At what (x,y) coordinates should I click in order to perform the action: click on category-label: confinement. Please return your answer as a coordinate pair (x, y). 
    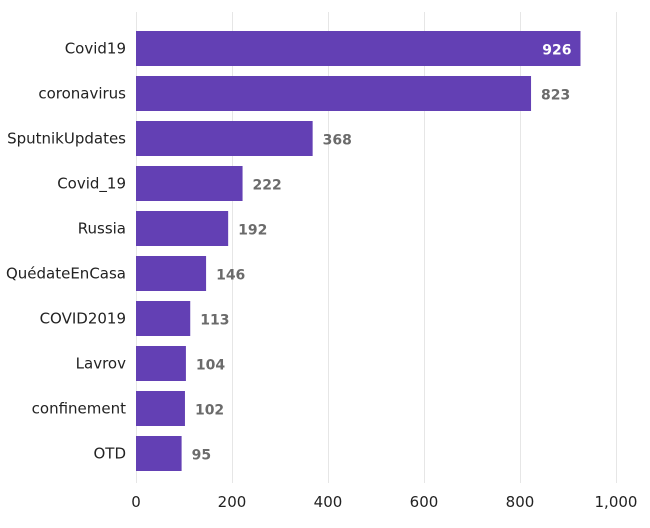
    Looking at the image, I should click on (79, 409).